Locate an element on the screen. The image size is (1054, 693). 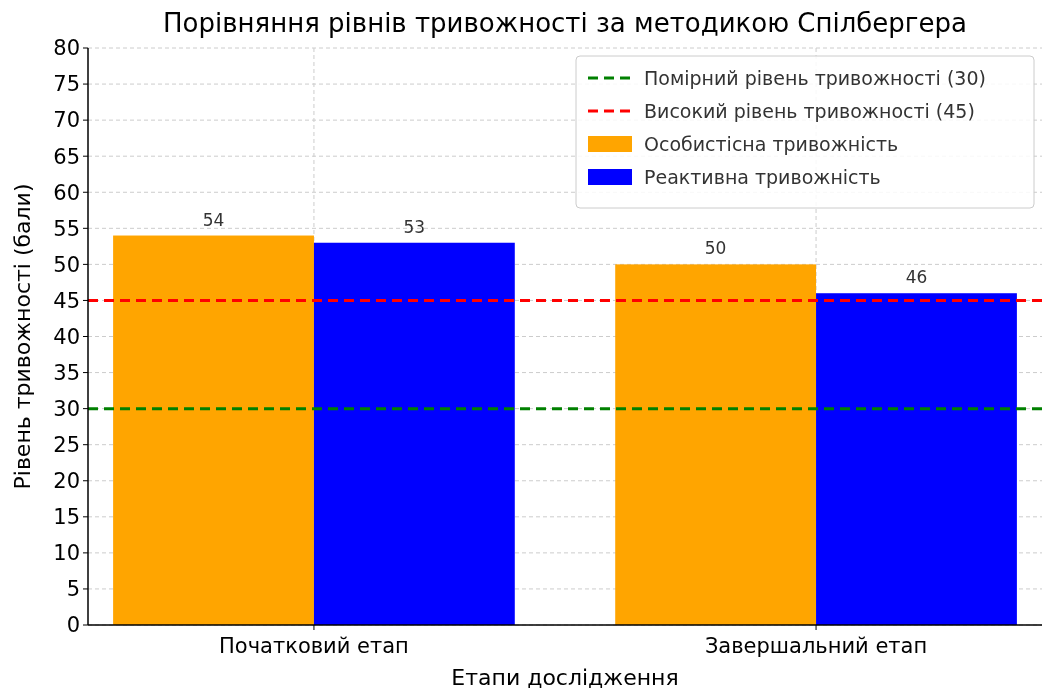
y-tick-label: 0 is located at coordinates (73, 625).